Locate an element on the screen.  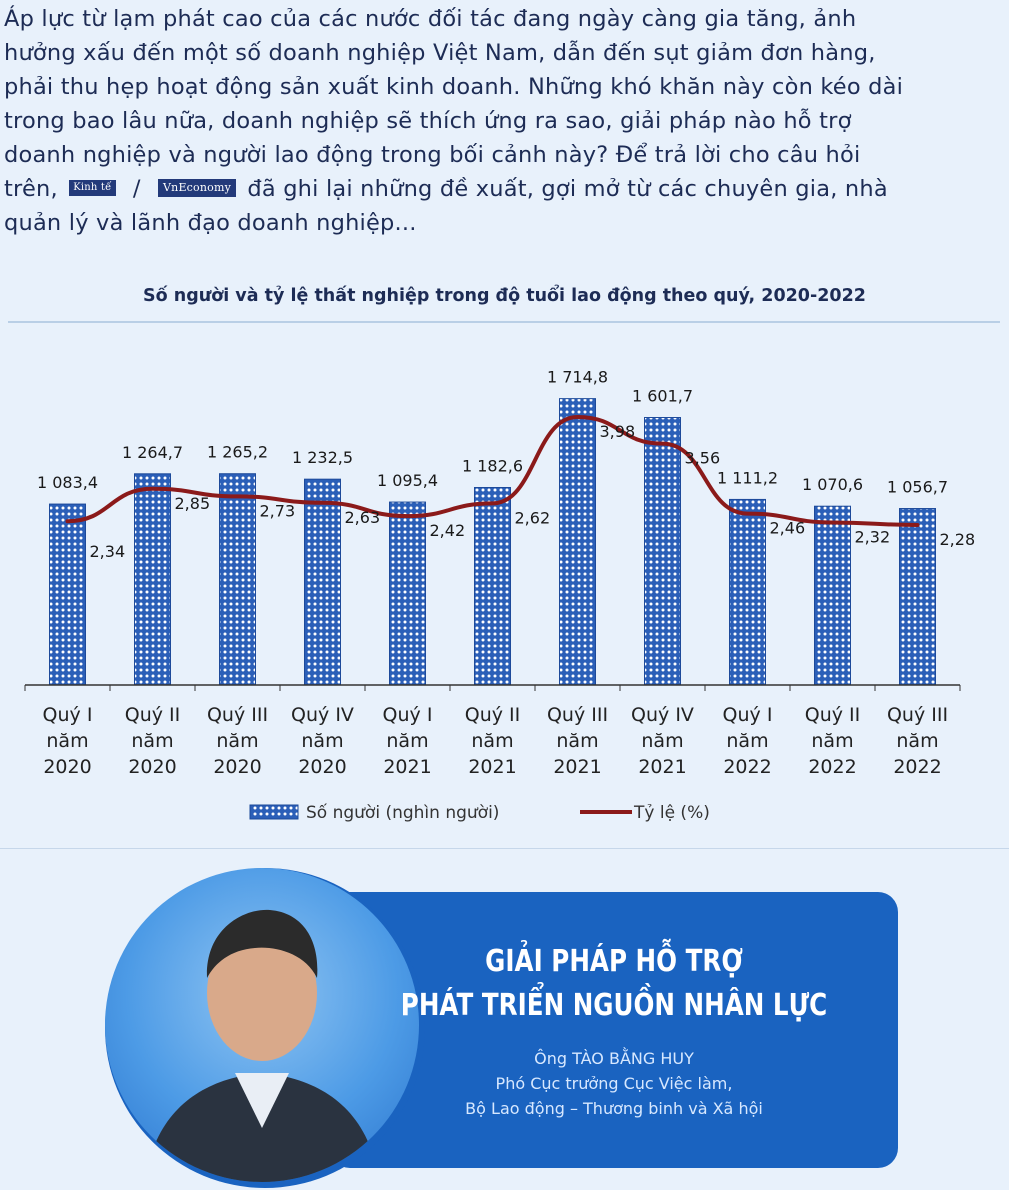
vneconomy-logo: VnEconomy is located at coordinates (197, 187).